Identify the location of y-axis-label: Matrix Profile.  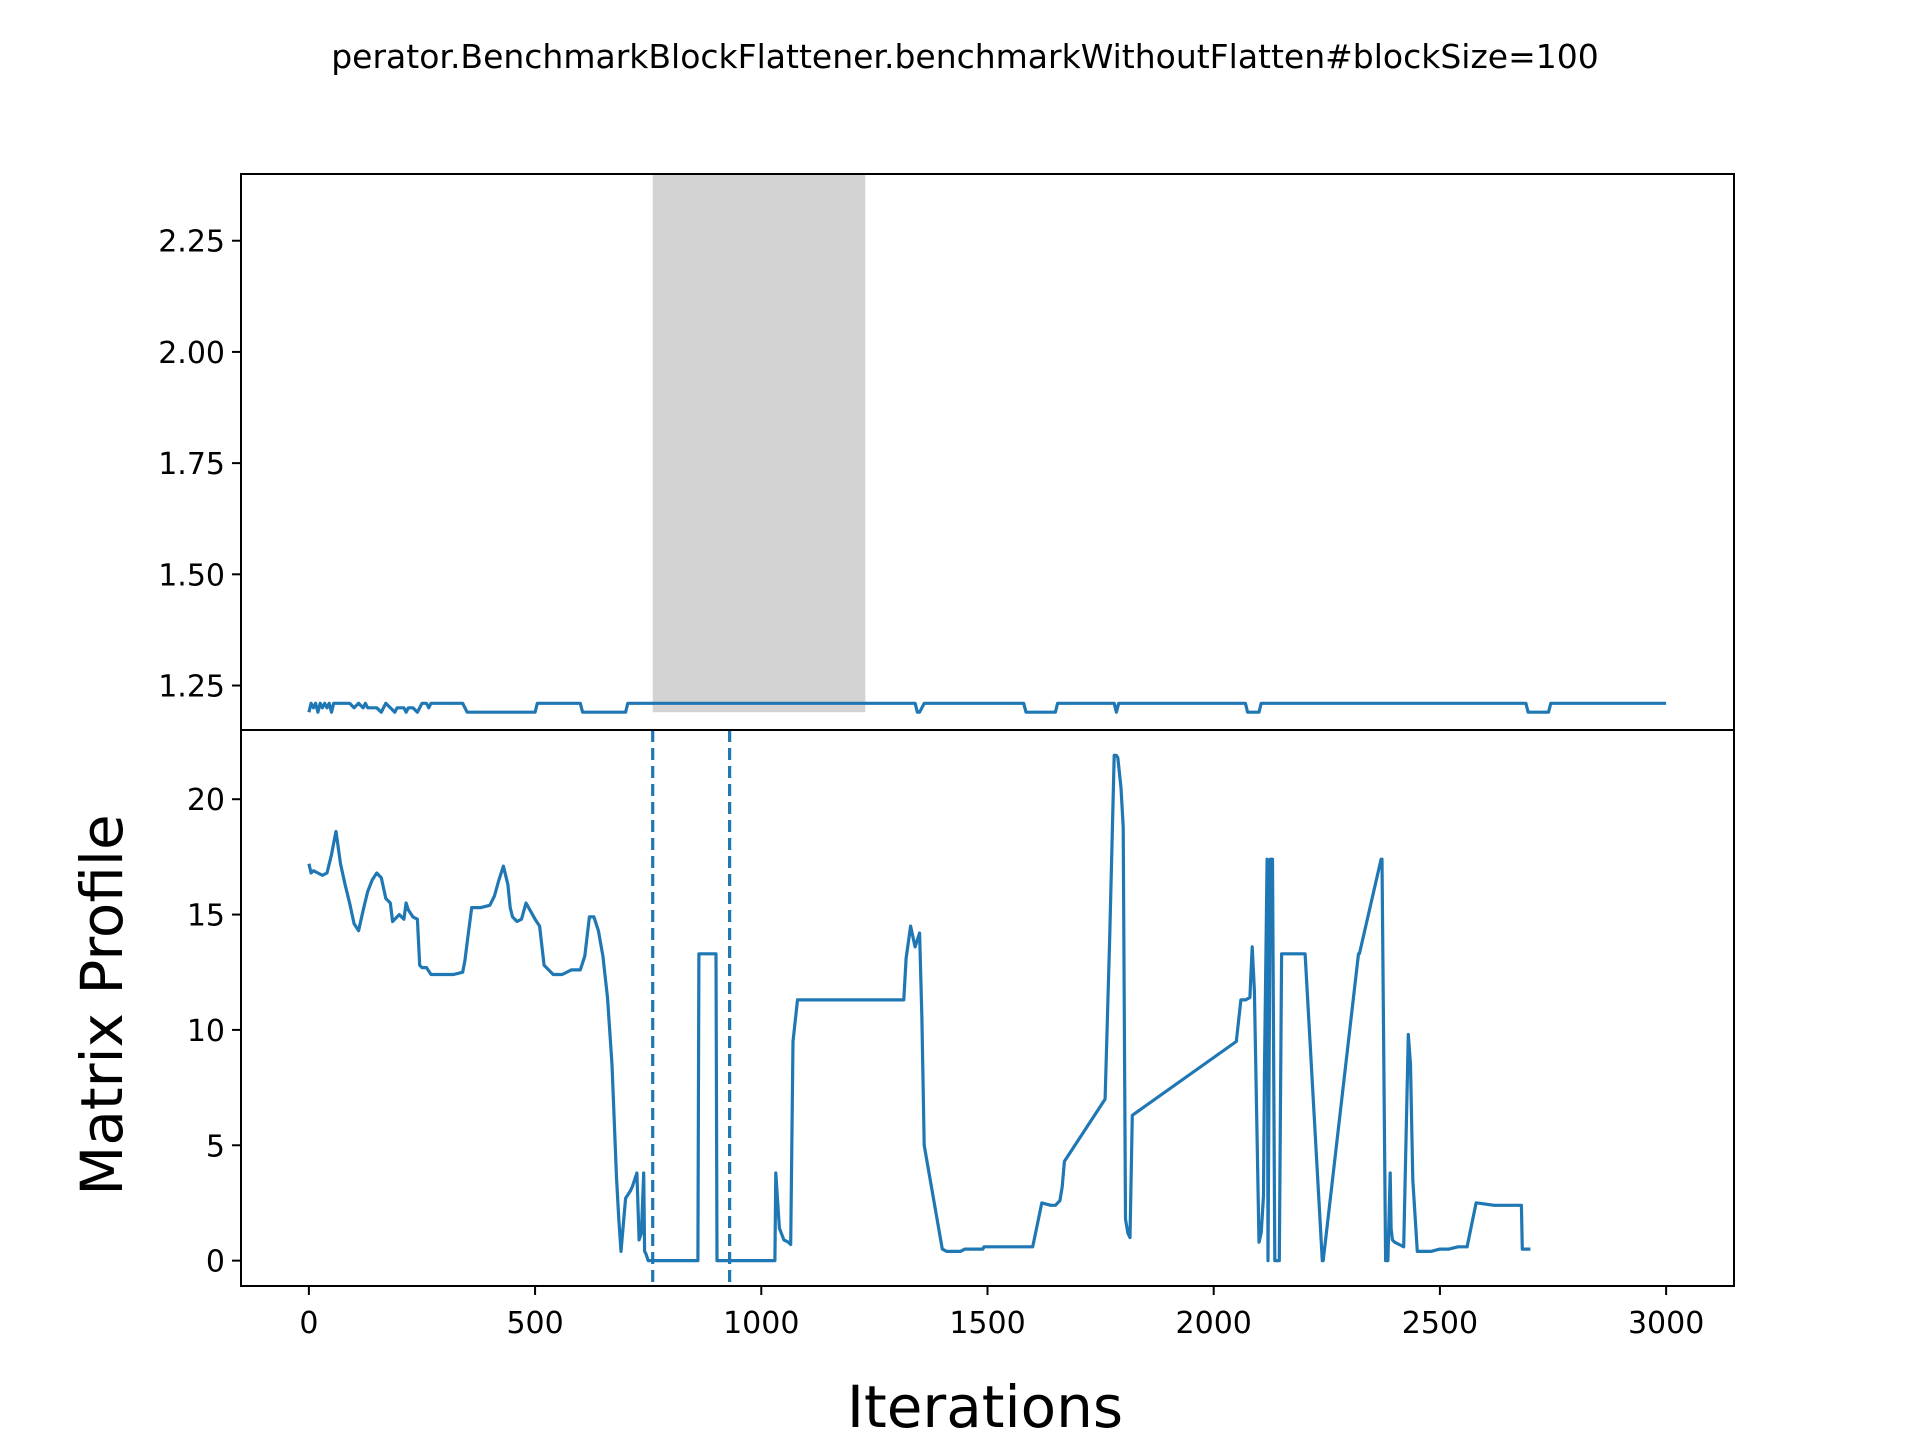
(102, 1004).